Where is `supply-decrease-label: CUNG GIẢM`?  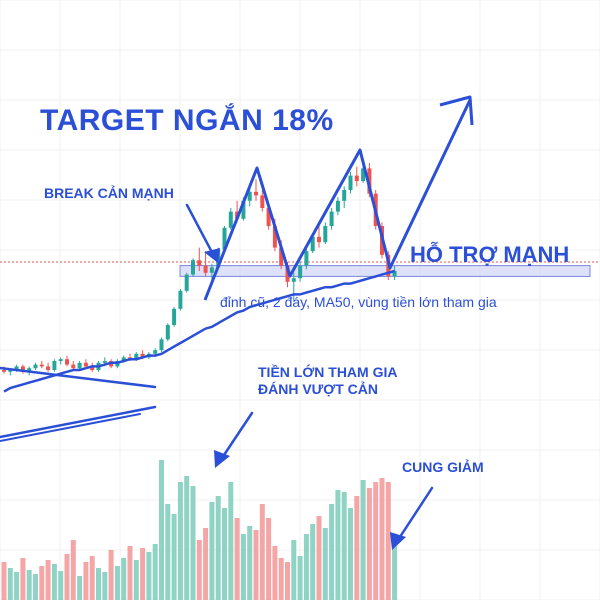 supply-decrease-label: CUNG GIẢM is located at coordinates (443, 467).